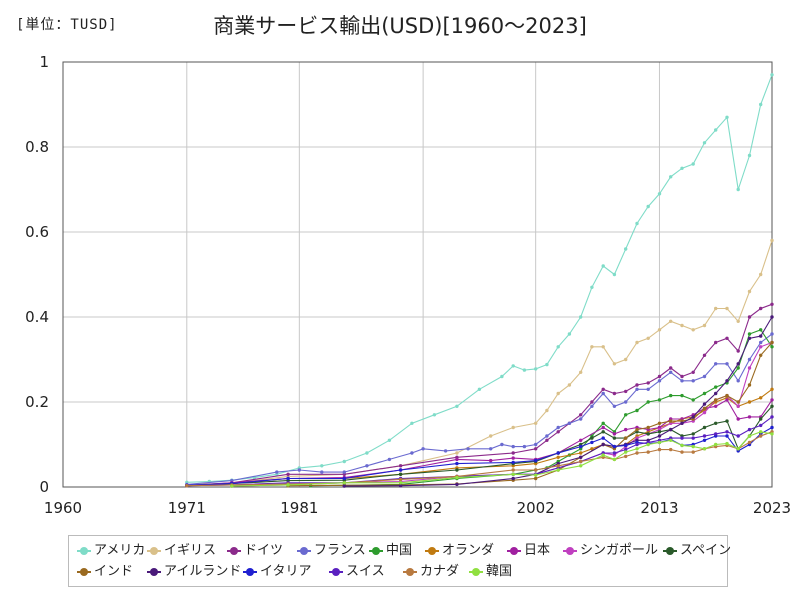  What do you see at coordinates (399, 550) in the screenshot?
I see `legend-label: 中国` at bounding box center [399, 550].